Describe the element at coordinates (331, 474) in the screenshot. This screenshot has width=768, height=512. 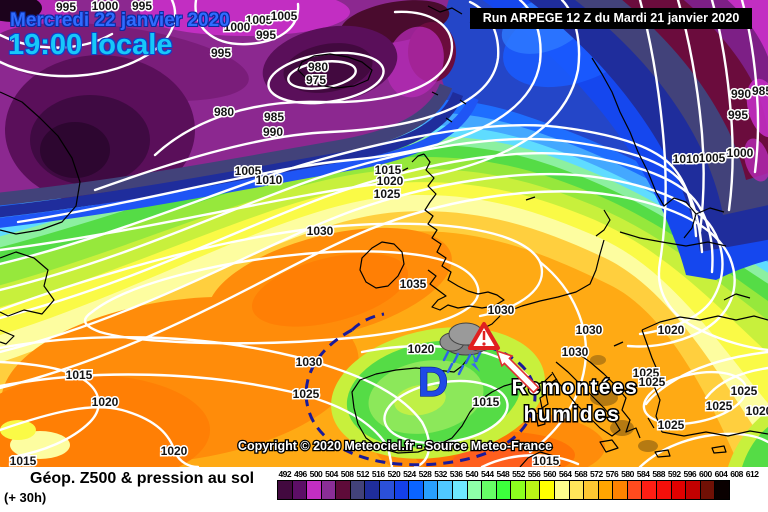
I see `legend-value: 504` at that location.